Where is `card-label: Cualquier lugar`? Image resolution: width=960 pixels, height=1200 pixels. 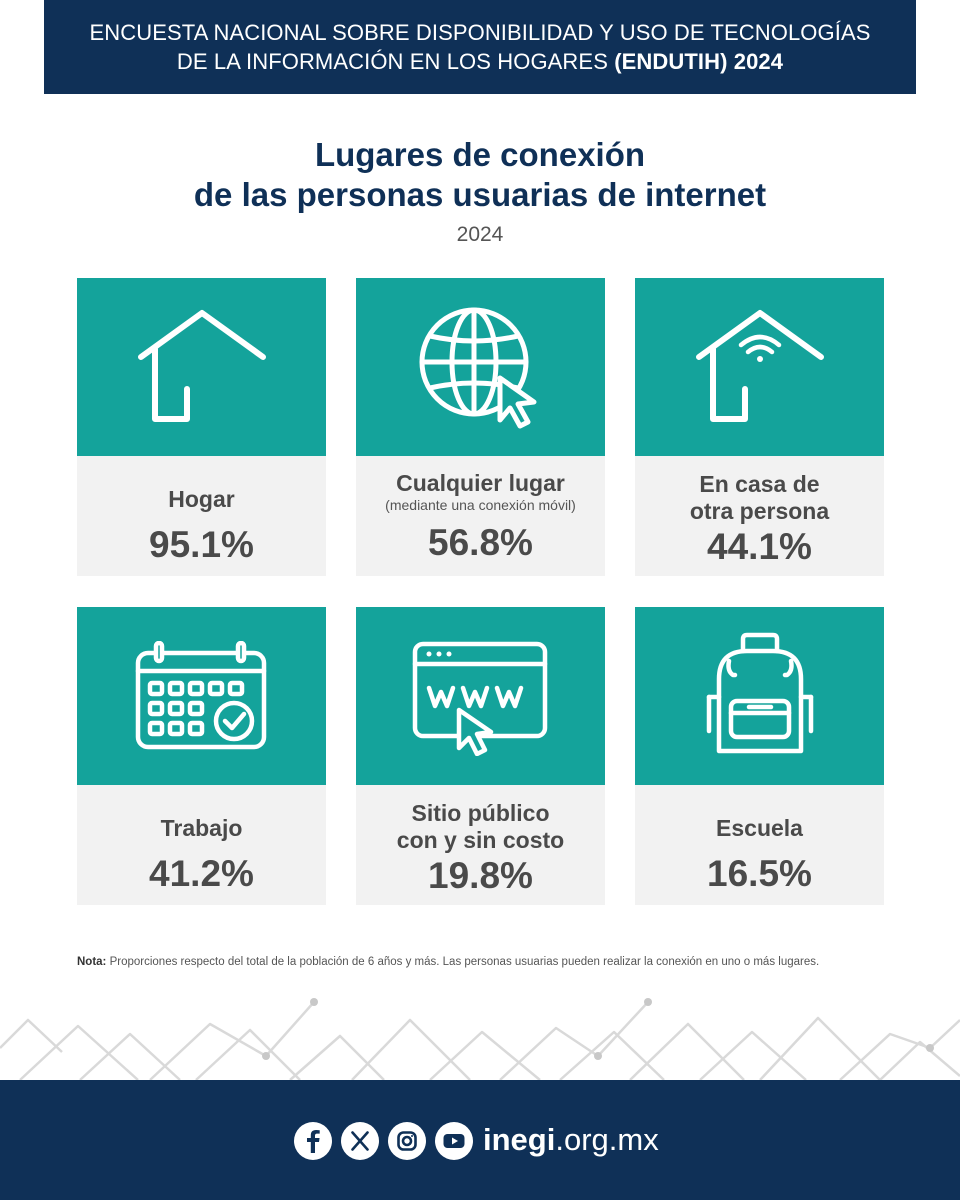
card-label: Cualquier lugar is located at coordinates (480, 483).